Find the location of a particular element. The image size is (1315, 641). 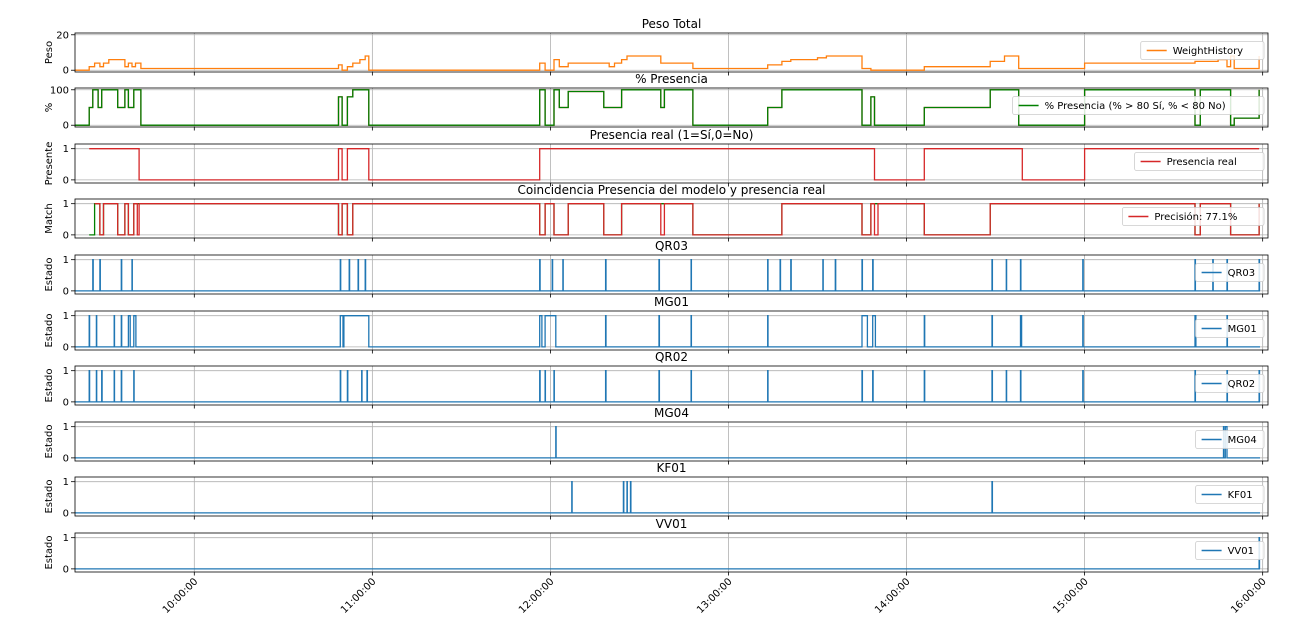

y-tick-label: 100 is located at coordinates (59, 90).